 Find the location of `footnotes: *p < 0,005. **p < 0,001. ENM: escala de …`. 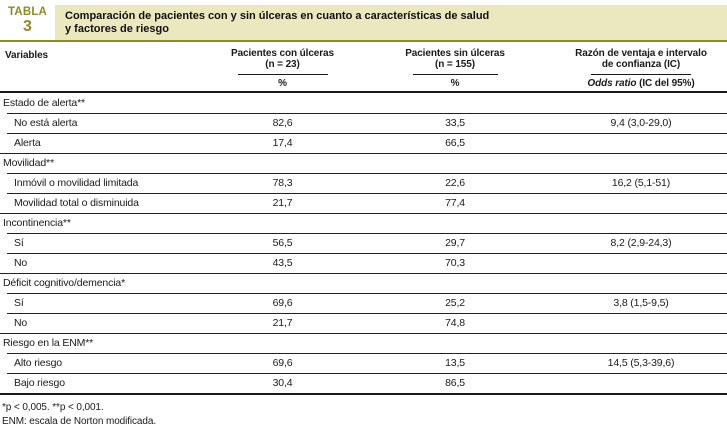

footnotes: *p < 0,005. **p < 0,001. ENM: escala de … is located at coordinates (79, 414).